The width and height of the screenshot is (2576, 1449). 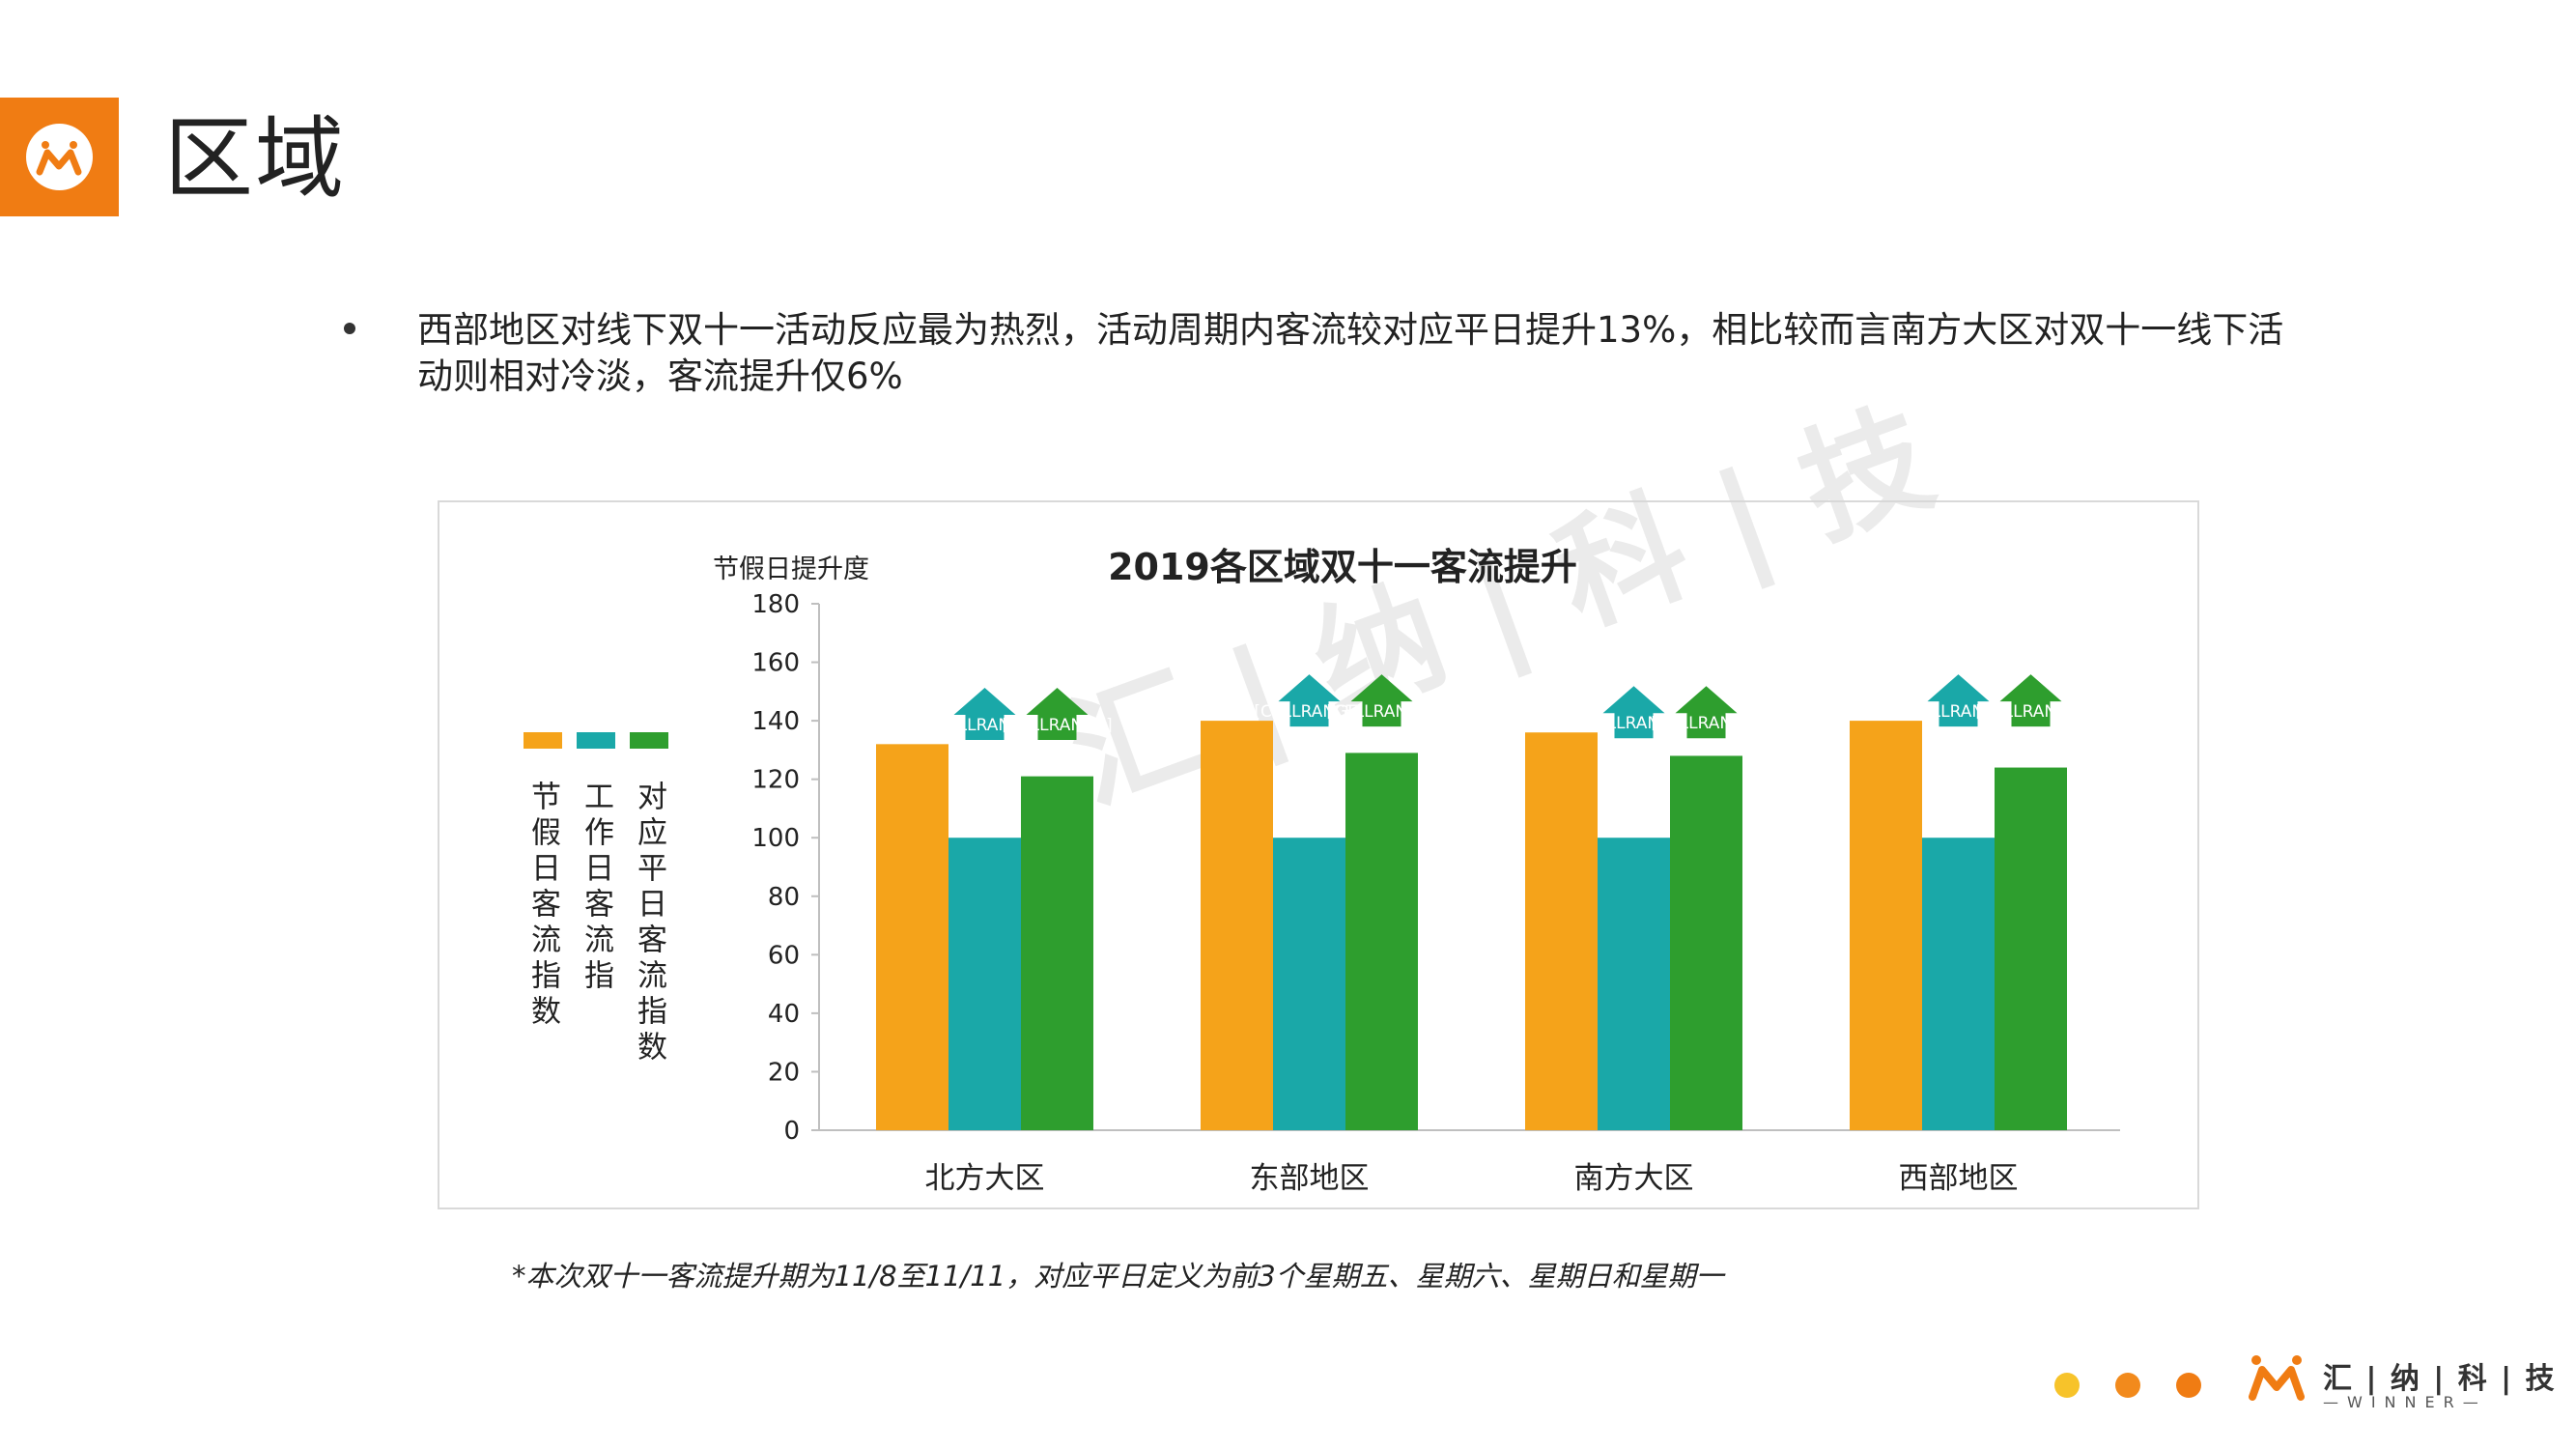 What do you see at coordinates (775, 721) in the screenshot?
I see `y-tick-label: 140` at bounding box center [775, 721].